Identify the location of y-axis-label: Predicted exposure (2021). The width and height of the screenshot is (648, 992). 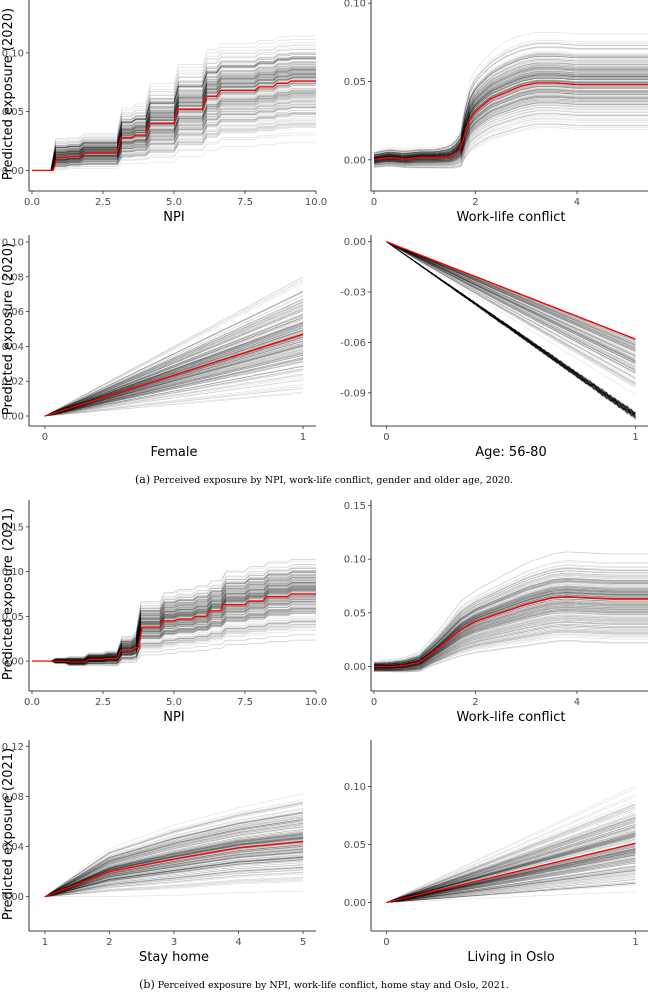
(8, 594).